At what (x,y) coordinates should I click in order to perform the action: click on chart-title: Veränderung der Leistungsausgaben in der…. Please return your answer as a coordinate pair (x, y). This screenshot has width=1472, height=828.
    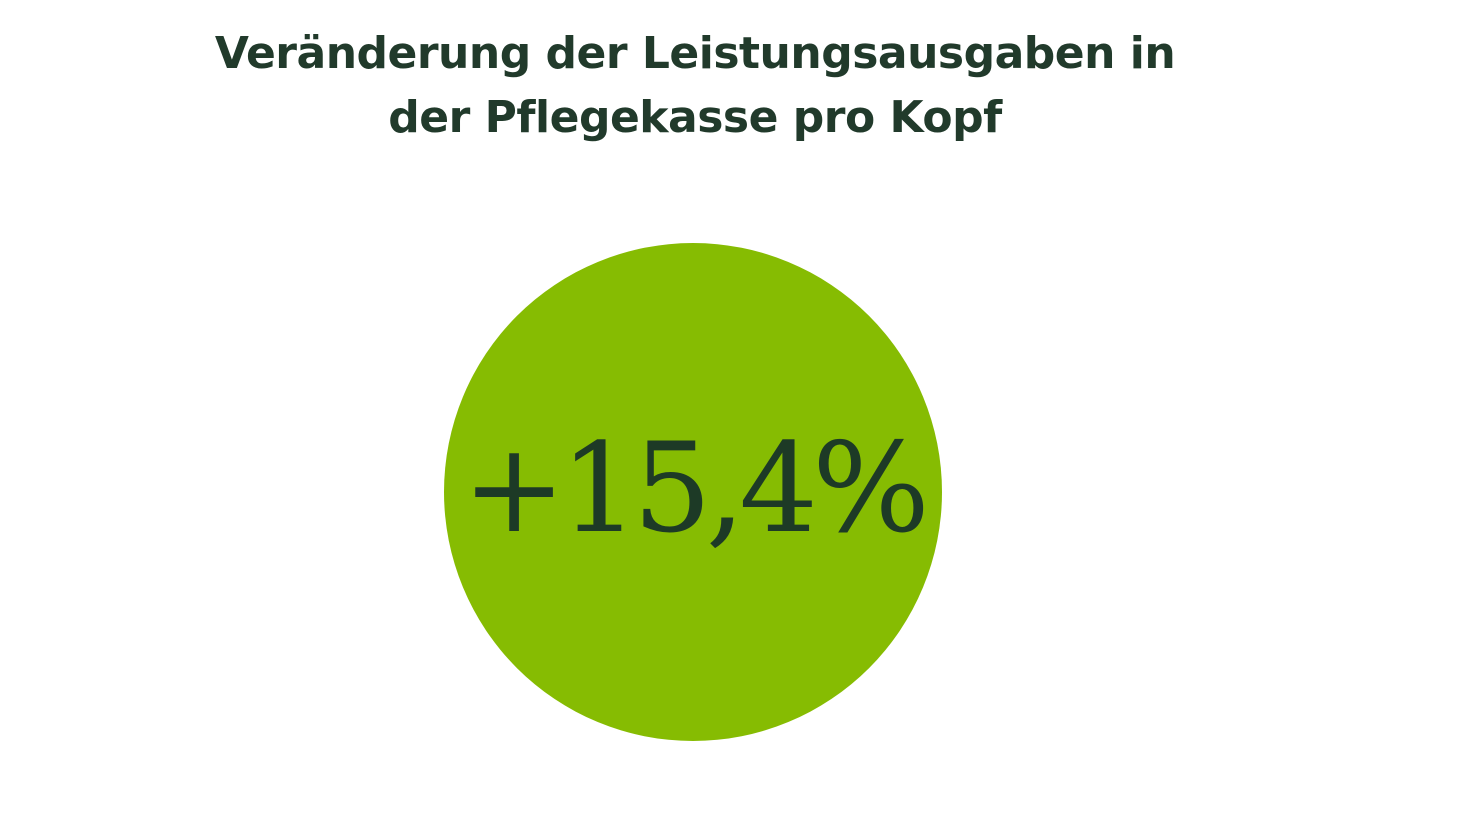
    Looking at the image, I should click on (695, 85).